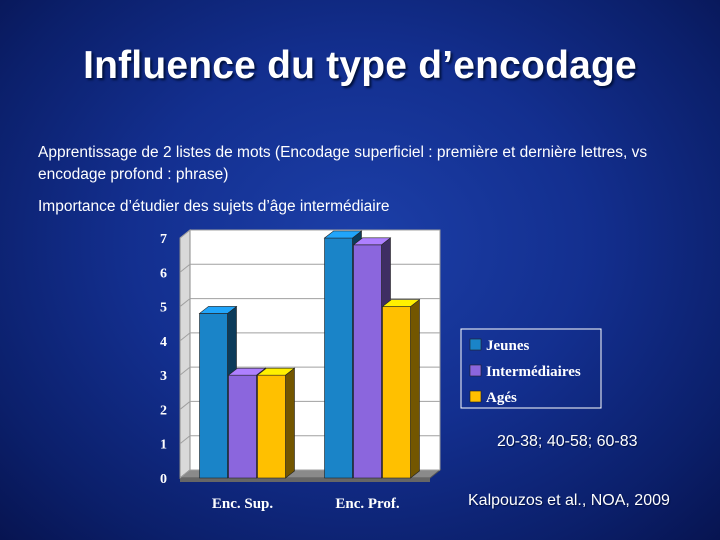  What do you see at coordinates (163, 308) in the screenshot?
I see `y-tick-label: 5` at bounding box center [163, 308].